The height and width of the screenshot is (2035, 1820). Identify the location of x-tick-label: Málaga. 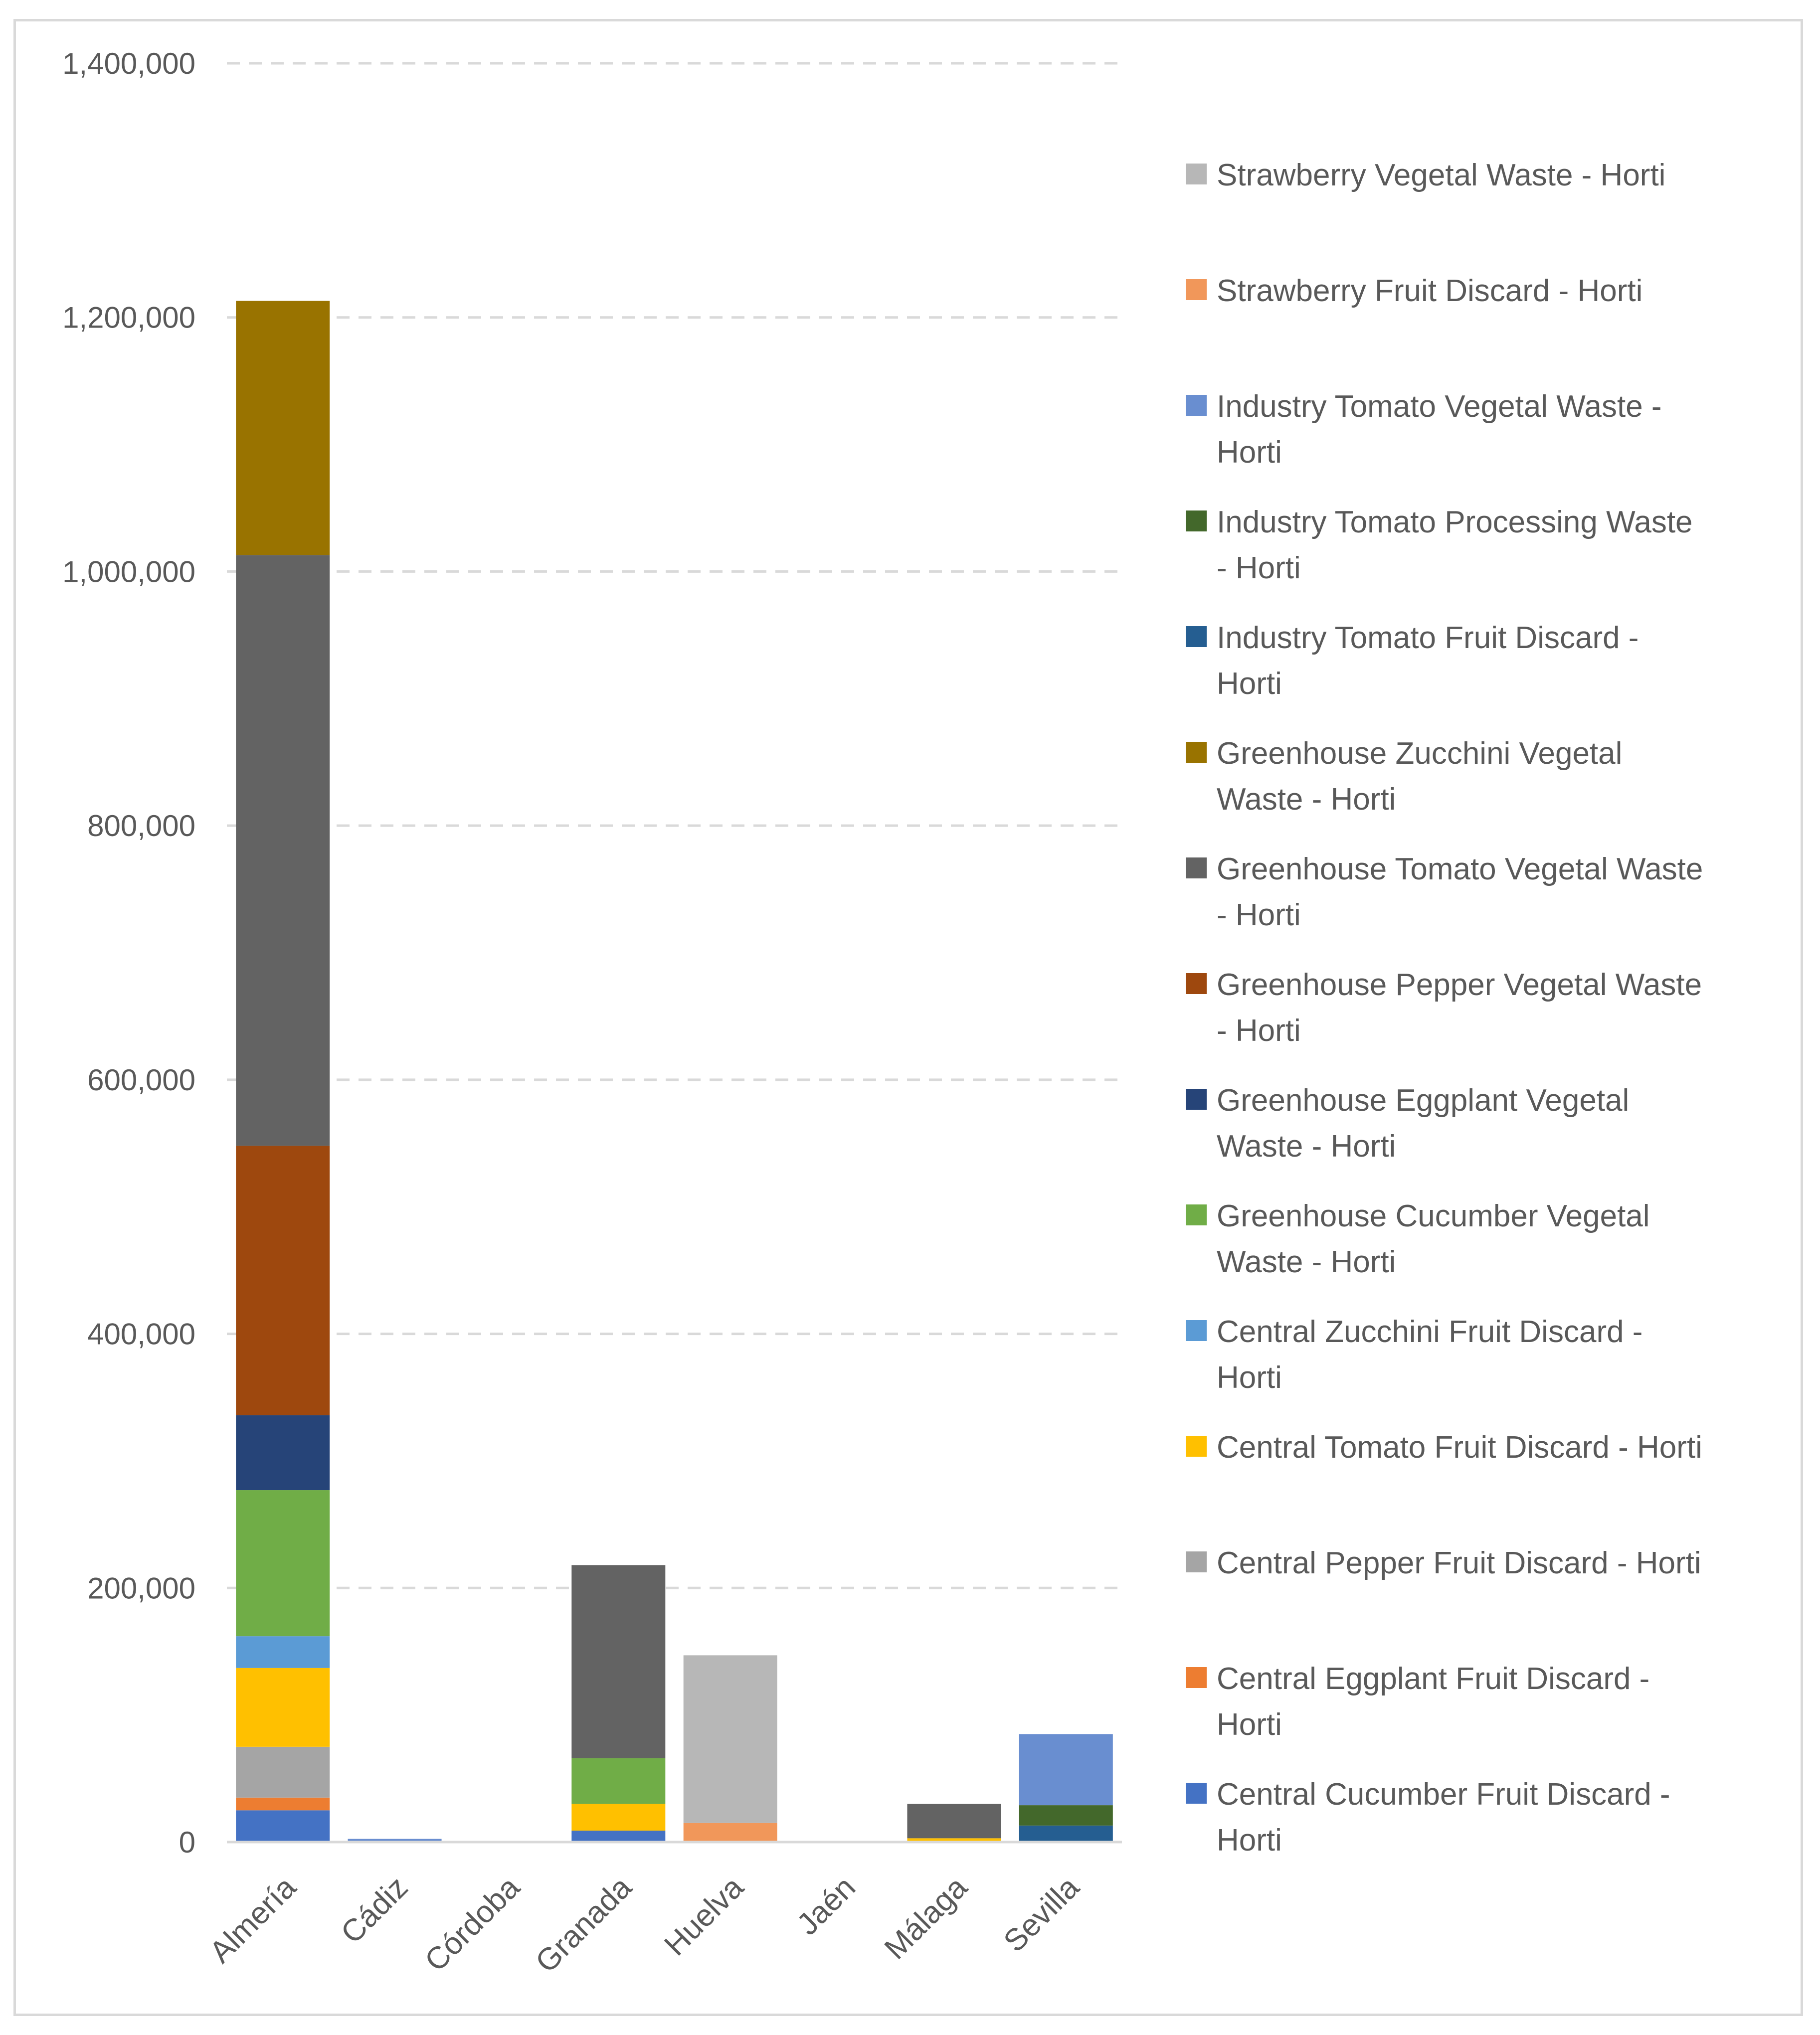
(926, 1918).